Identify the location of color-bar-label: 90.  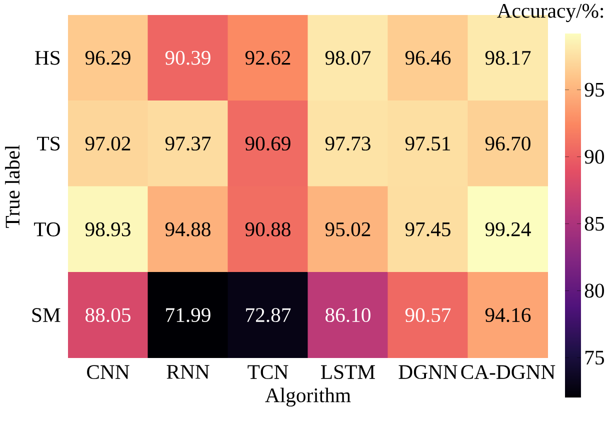
(594, 157).